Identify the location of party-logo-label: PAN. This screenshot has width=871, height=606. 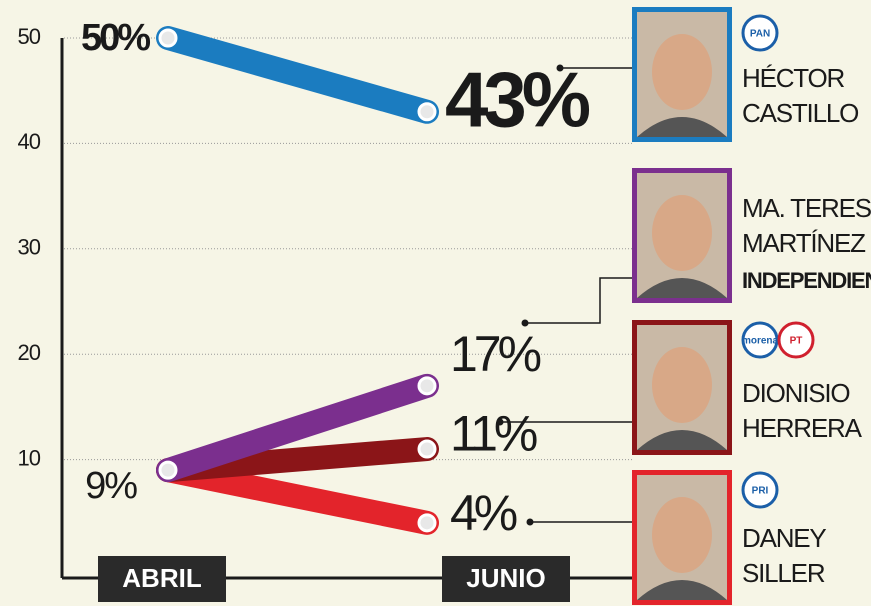
(760, 34).